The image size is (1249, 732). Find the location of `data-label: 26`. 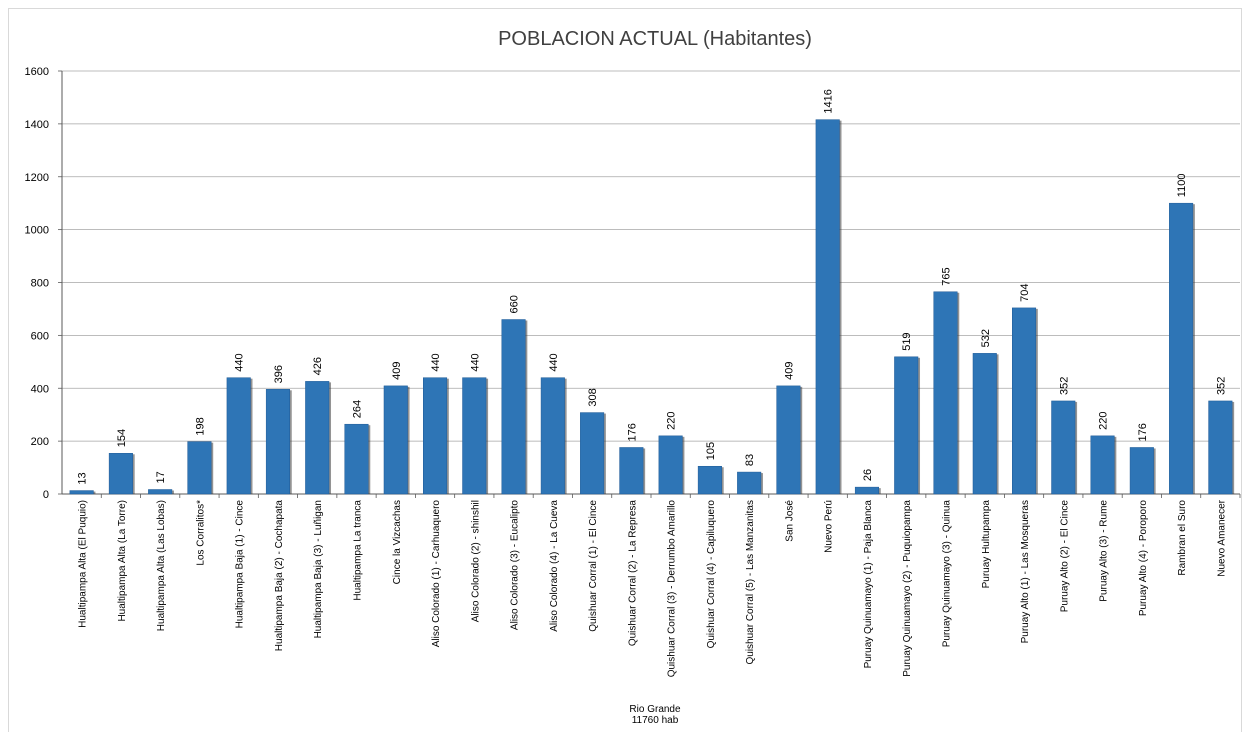

data-label: 26 is located at coordinates (868, 475).